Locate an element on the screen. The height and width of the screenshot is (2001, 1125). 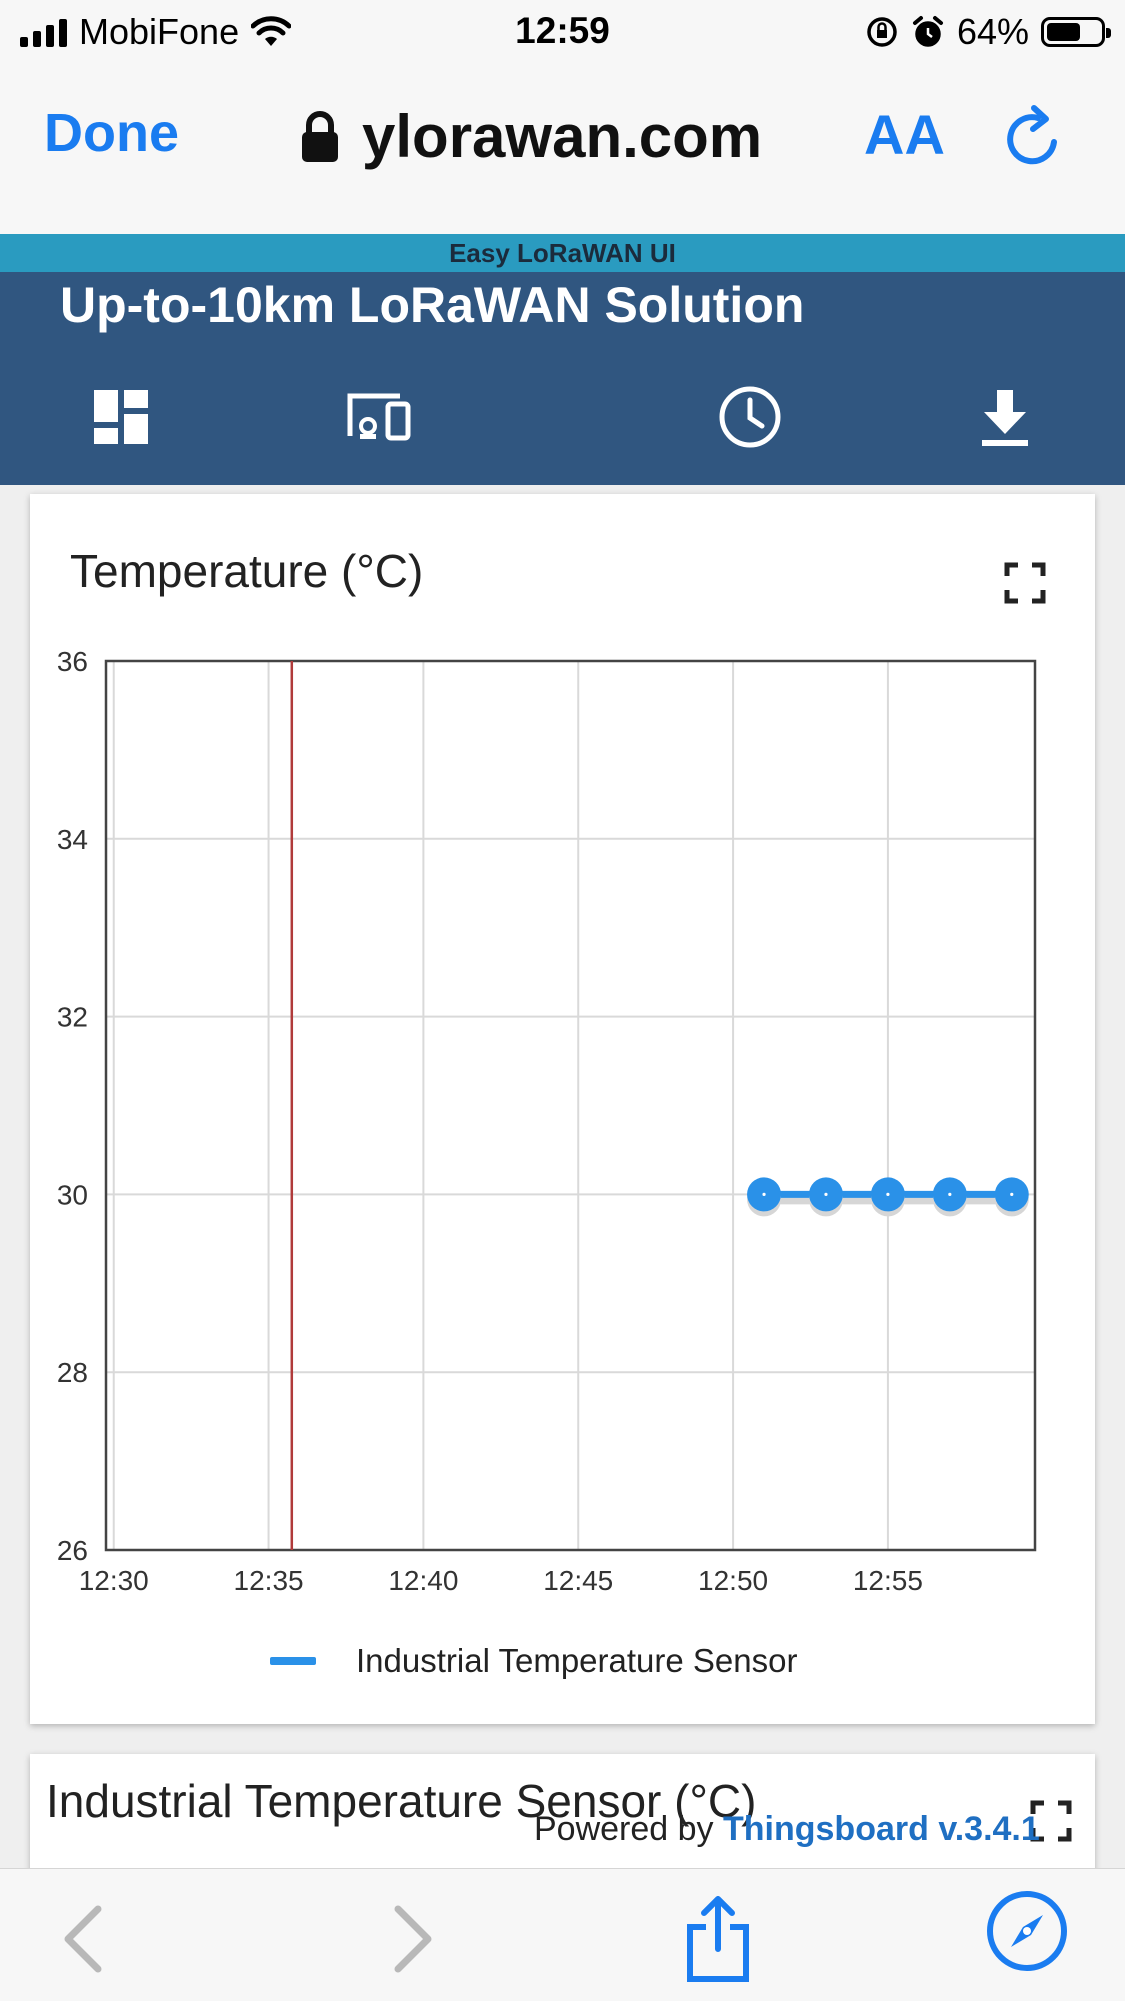
text-size-button: AA is located at coordinates (904, 134).